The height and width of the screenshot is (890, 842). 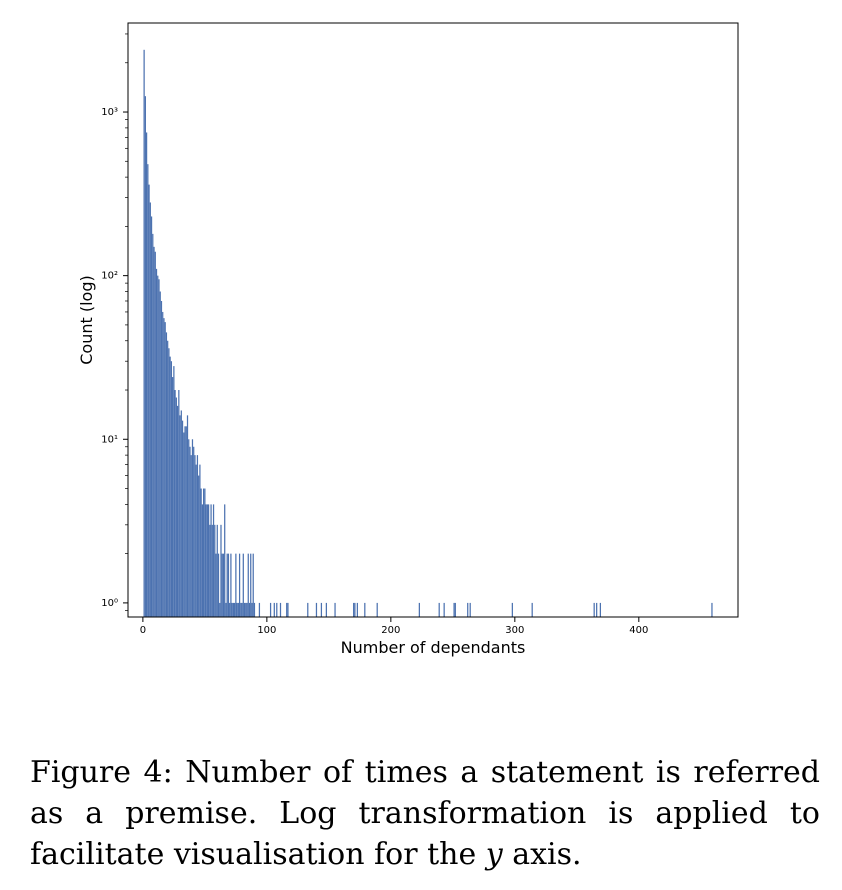 I want to click on x-tick-label: 300, so click(x=514, y=630).